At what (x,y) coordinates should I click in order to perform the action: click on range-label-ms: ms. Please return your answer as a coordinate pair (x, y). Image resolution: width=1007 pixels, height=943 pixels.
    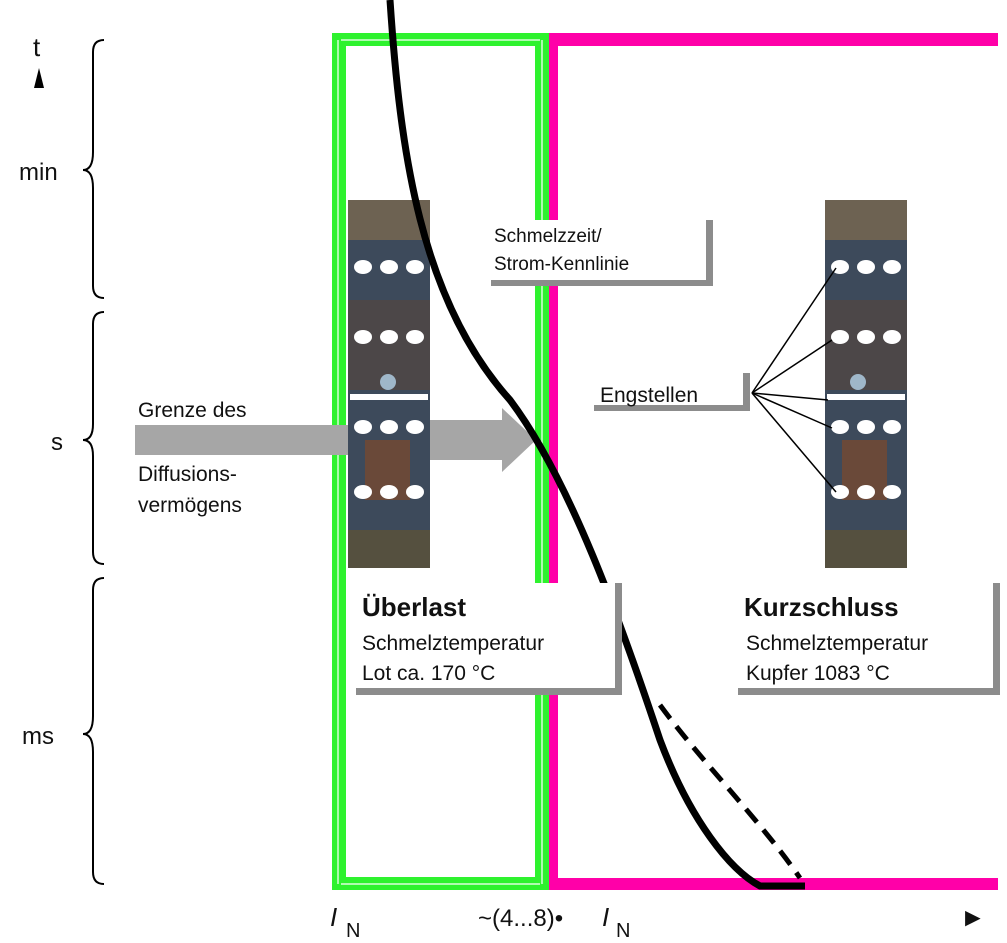
    Looking at the image, I should click on (38, 736).